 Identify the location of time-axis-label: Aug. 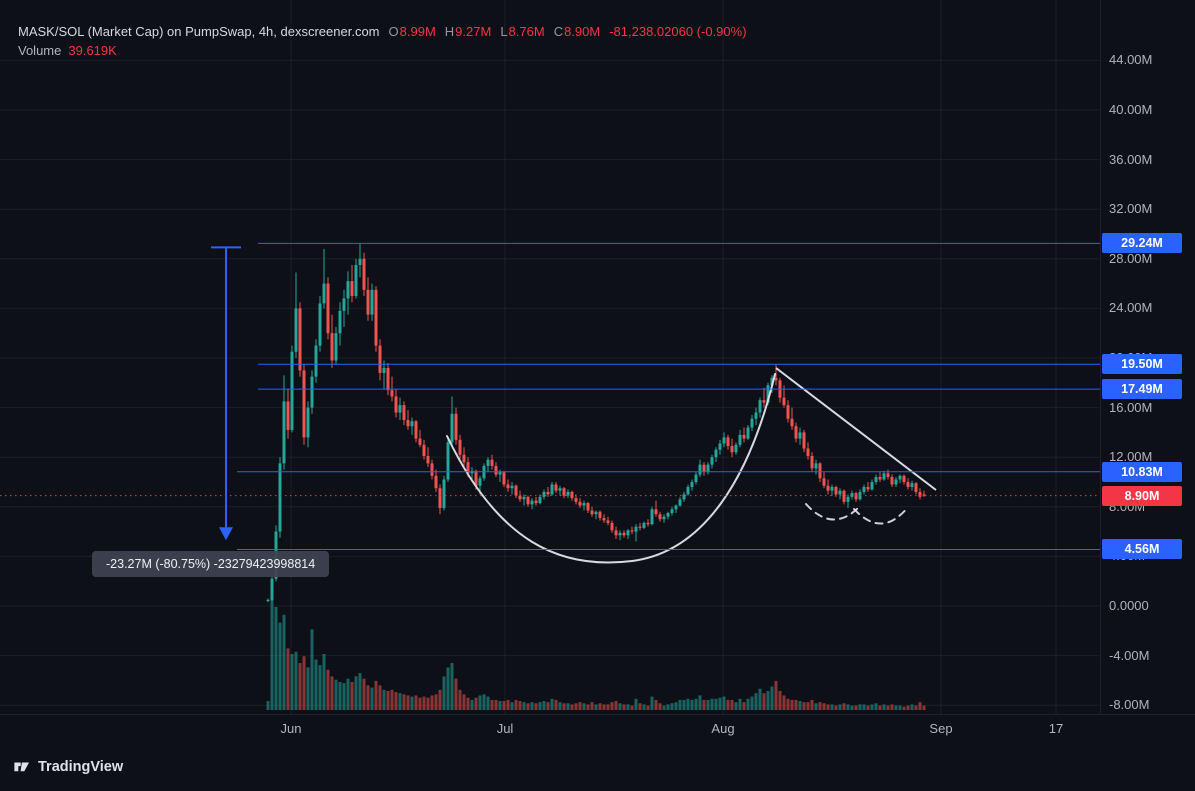
(723, 728).